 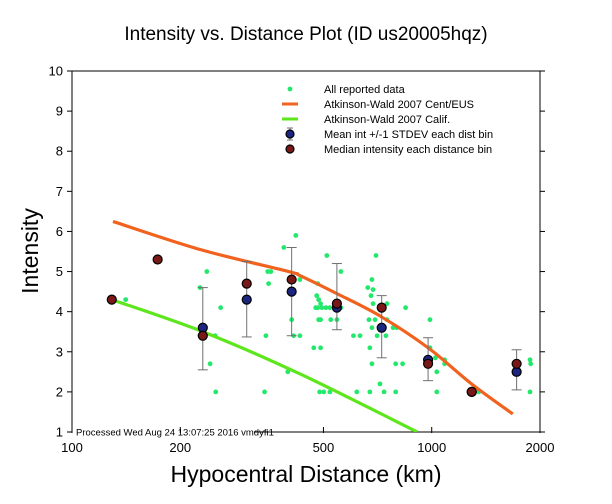 I want to click on y-tick-label: 8, so click(x=59, y=151).